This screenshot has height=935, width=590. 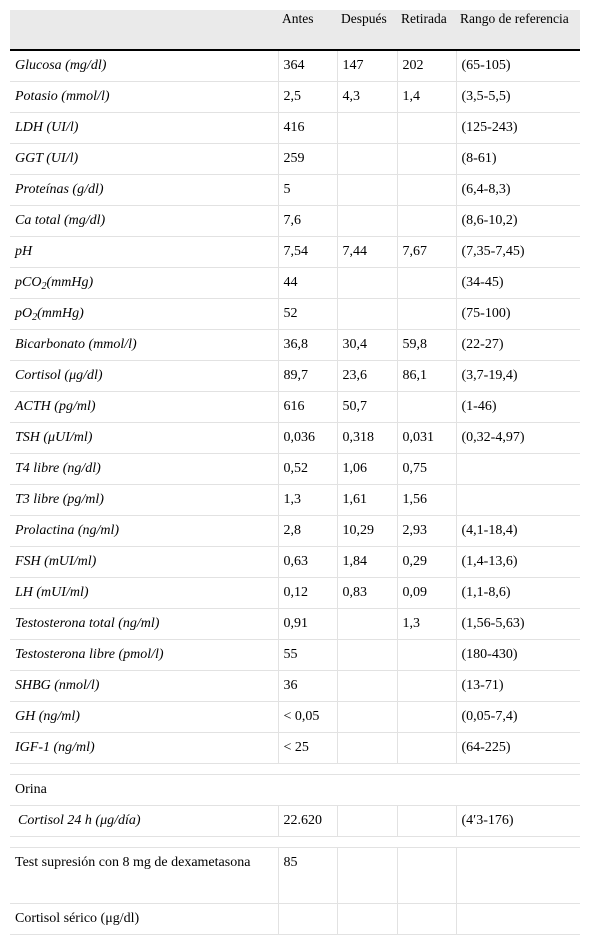 What do you see at coordinates (427, 97) in the screenshot?
I see `cell-retirada: 1,4` at bounding box center [427, 97].